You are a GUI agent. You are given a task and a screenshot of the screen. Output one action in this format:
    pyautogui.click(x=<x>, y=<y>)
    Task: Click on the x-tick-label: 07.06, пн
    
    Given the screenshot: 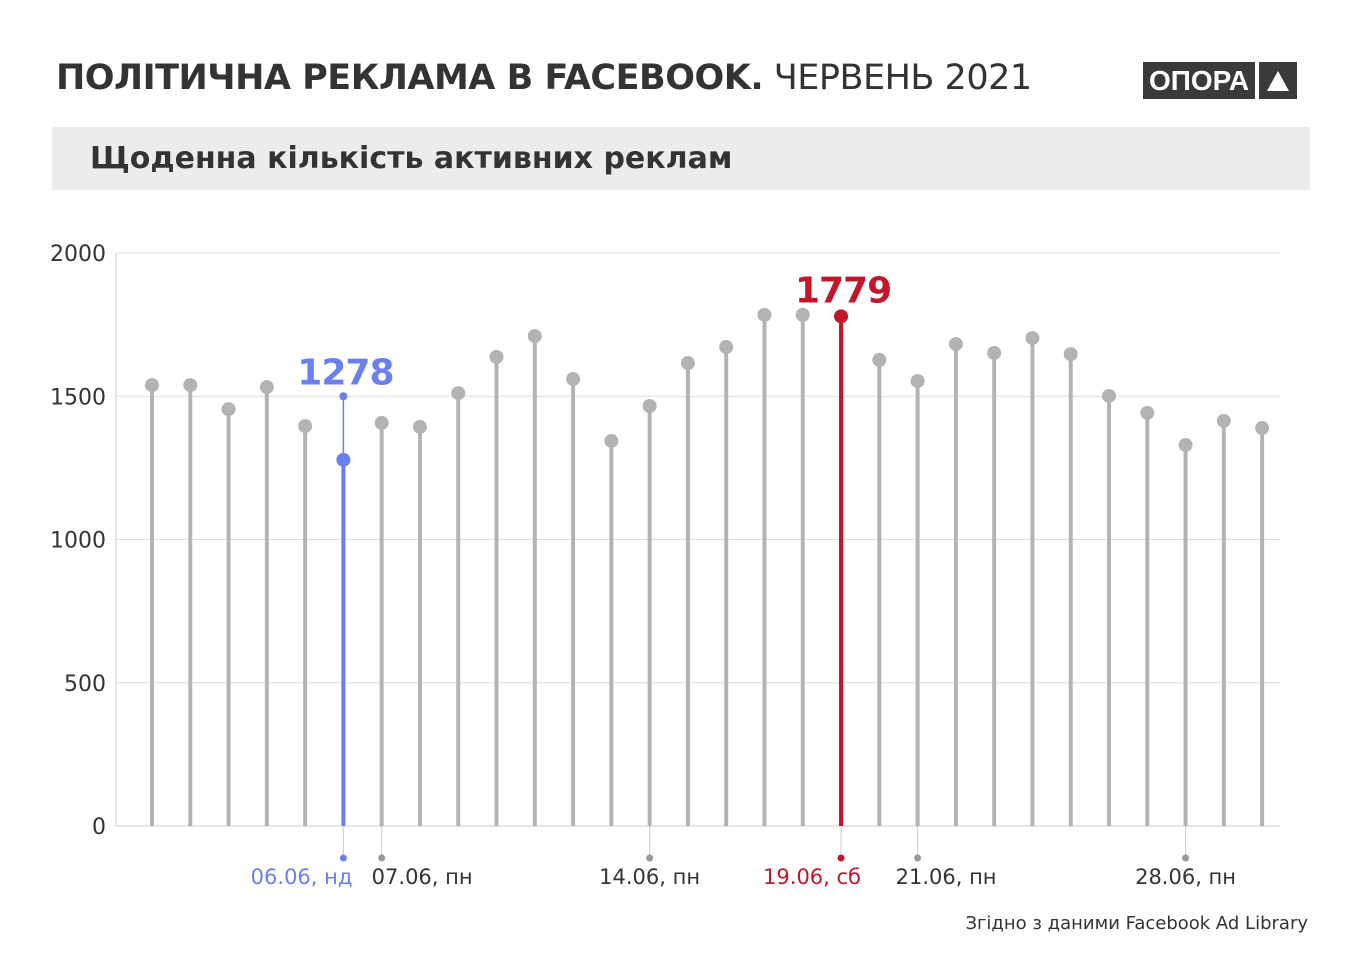 What is the action you would take?
    pyautogui.click(x=422, y=877)
    